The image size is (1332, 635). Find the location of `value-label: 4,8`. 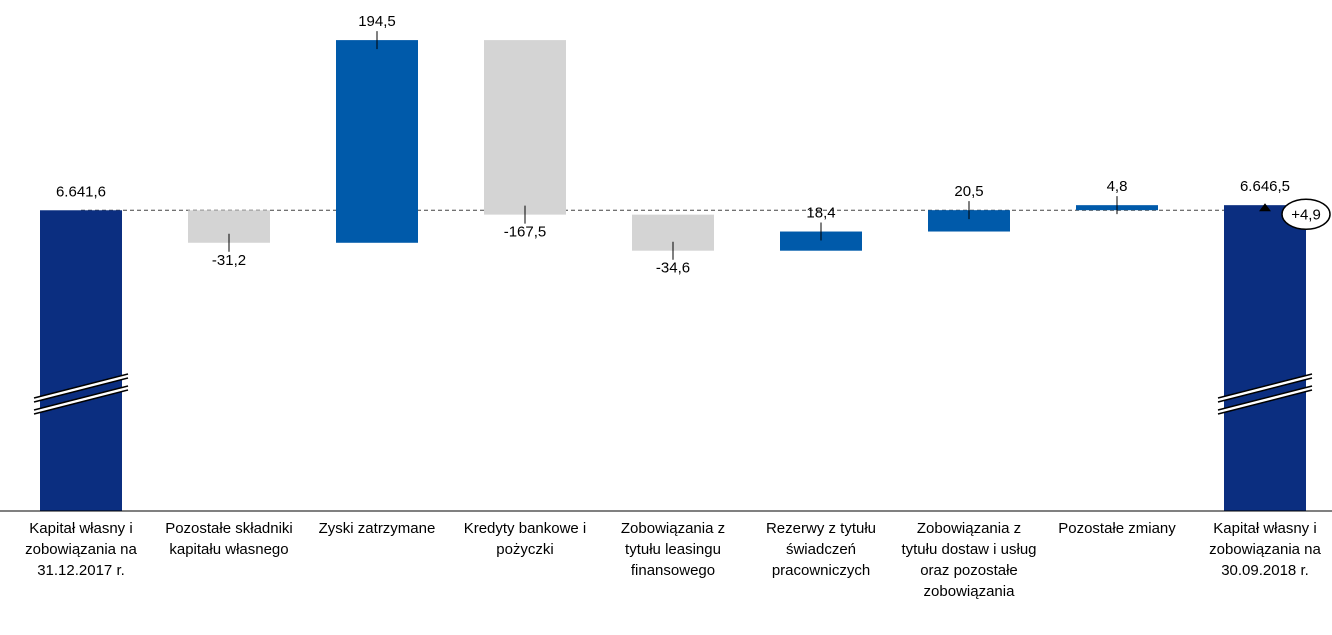

value-label: 4,8 is located at coordinates (1117, 186).